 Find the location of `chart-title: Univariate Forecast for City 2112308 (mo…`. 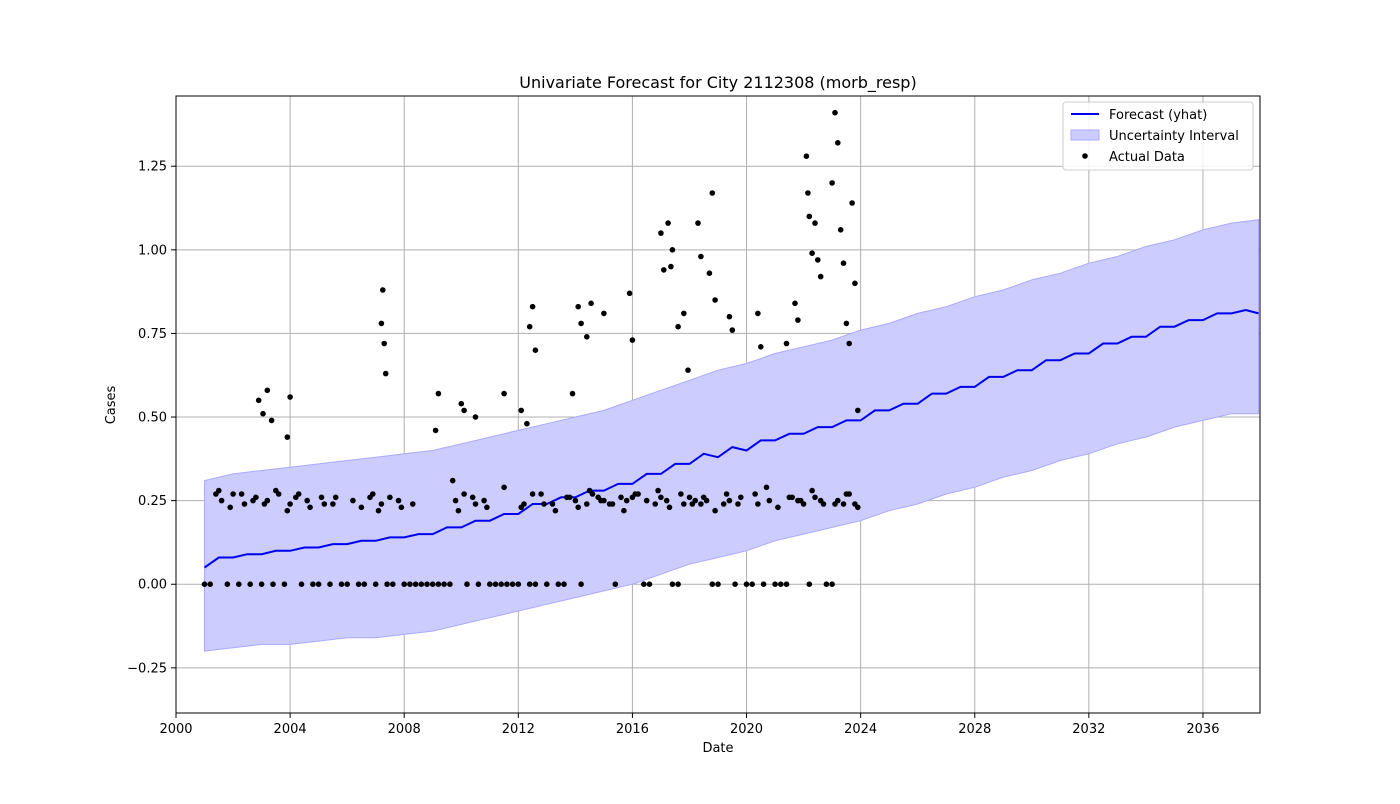

chart-title: Univariate Forecast for City 2112308 (mo… is located at coordinates (717, 83).